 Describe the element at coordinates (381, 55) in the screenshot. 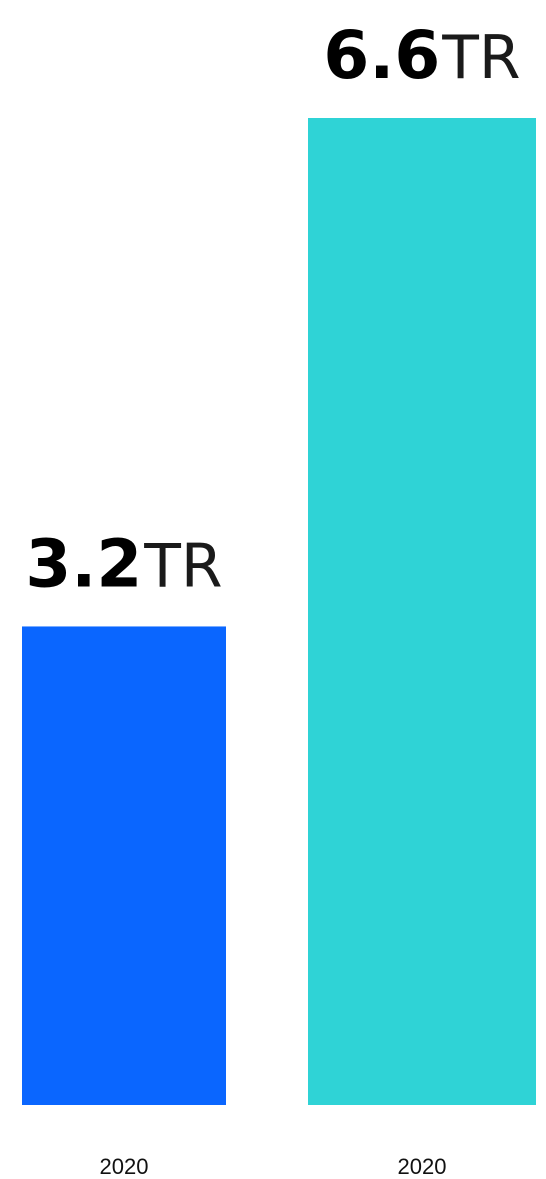

I see `bar-2-value-number: 6.6` at that location.